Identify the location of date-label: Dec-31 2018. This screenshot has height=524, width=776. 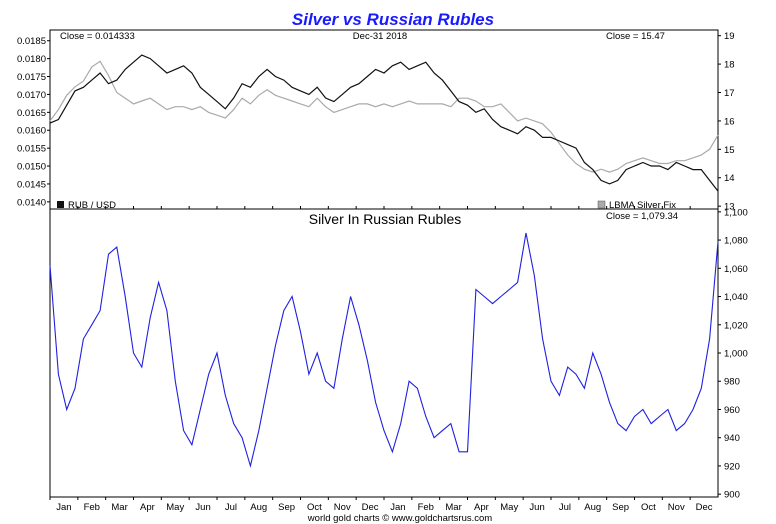
(380, 36).